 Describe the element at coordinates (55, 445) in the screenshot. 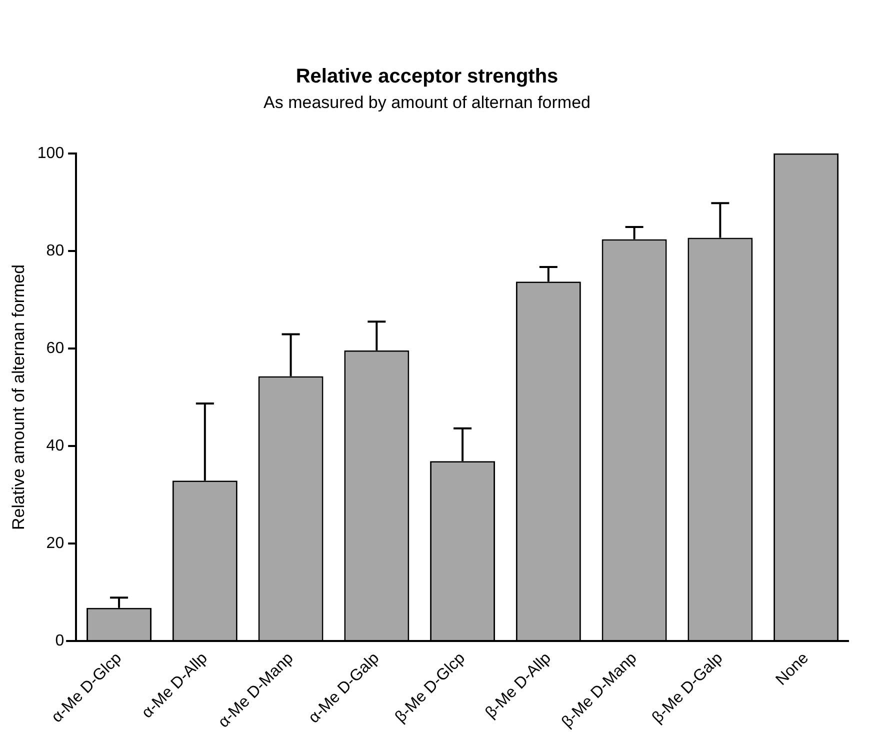

I see `y-tick-label: 40` at that location.